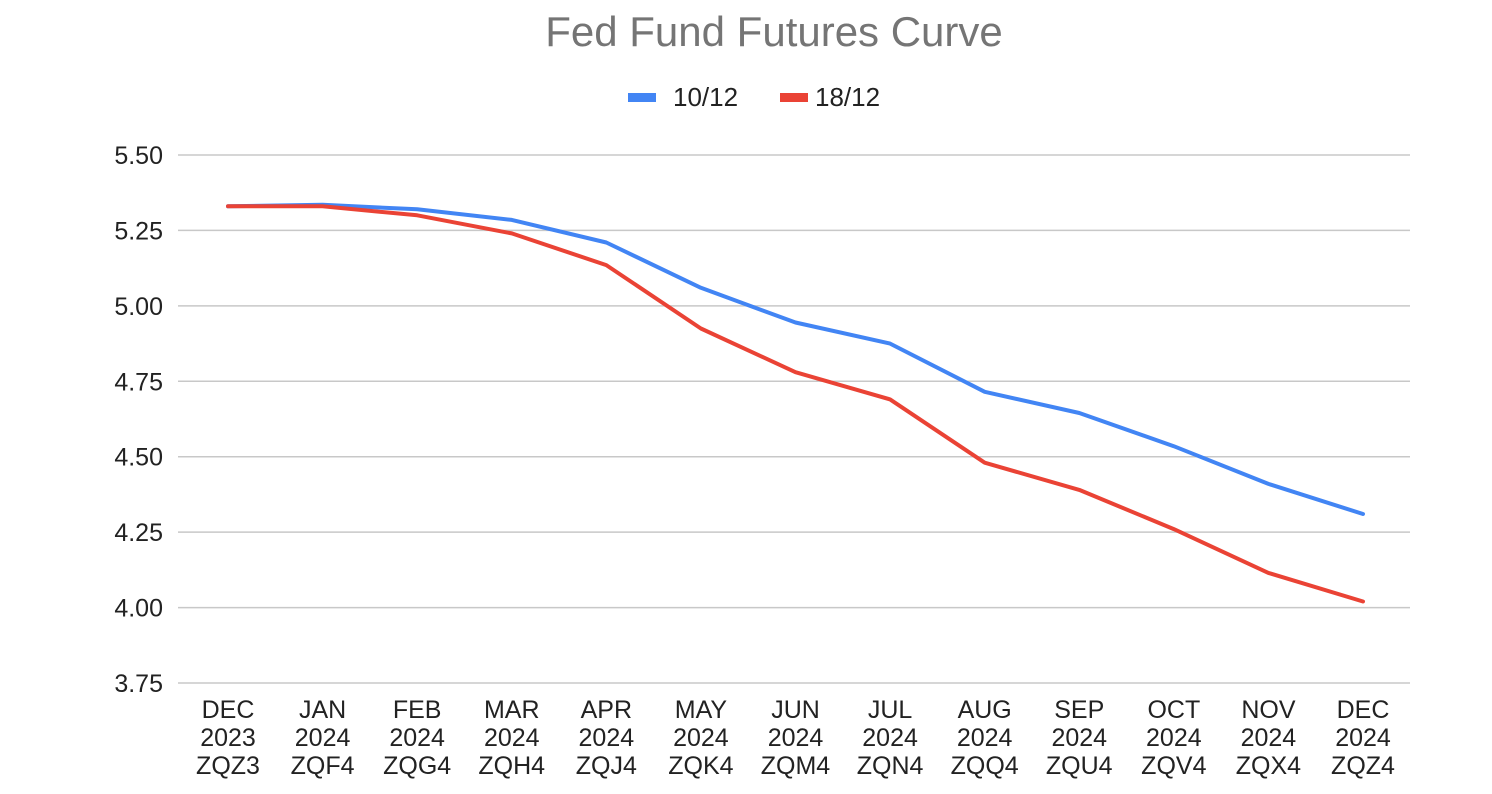 Image resolution: width=1492 pixels, height=794 pixels. Describe the element at coordinates (511, 738) in the screenshot. I see `x-tick-label: MAR 2024 ZQH4` at that location.